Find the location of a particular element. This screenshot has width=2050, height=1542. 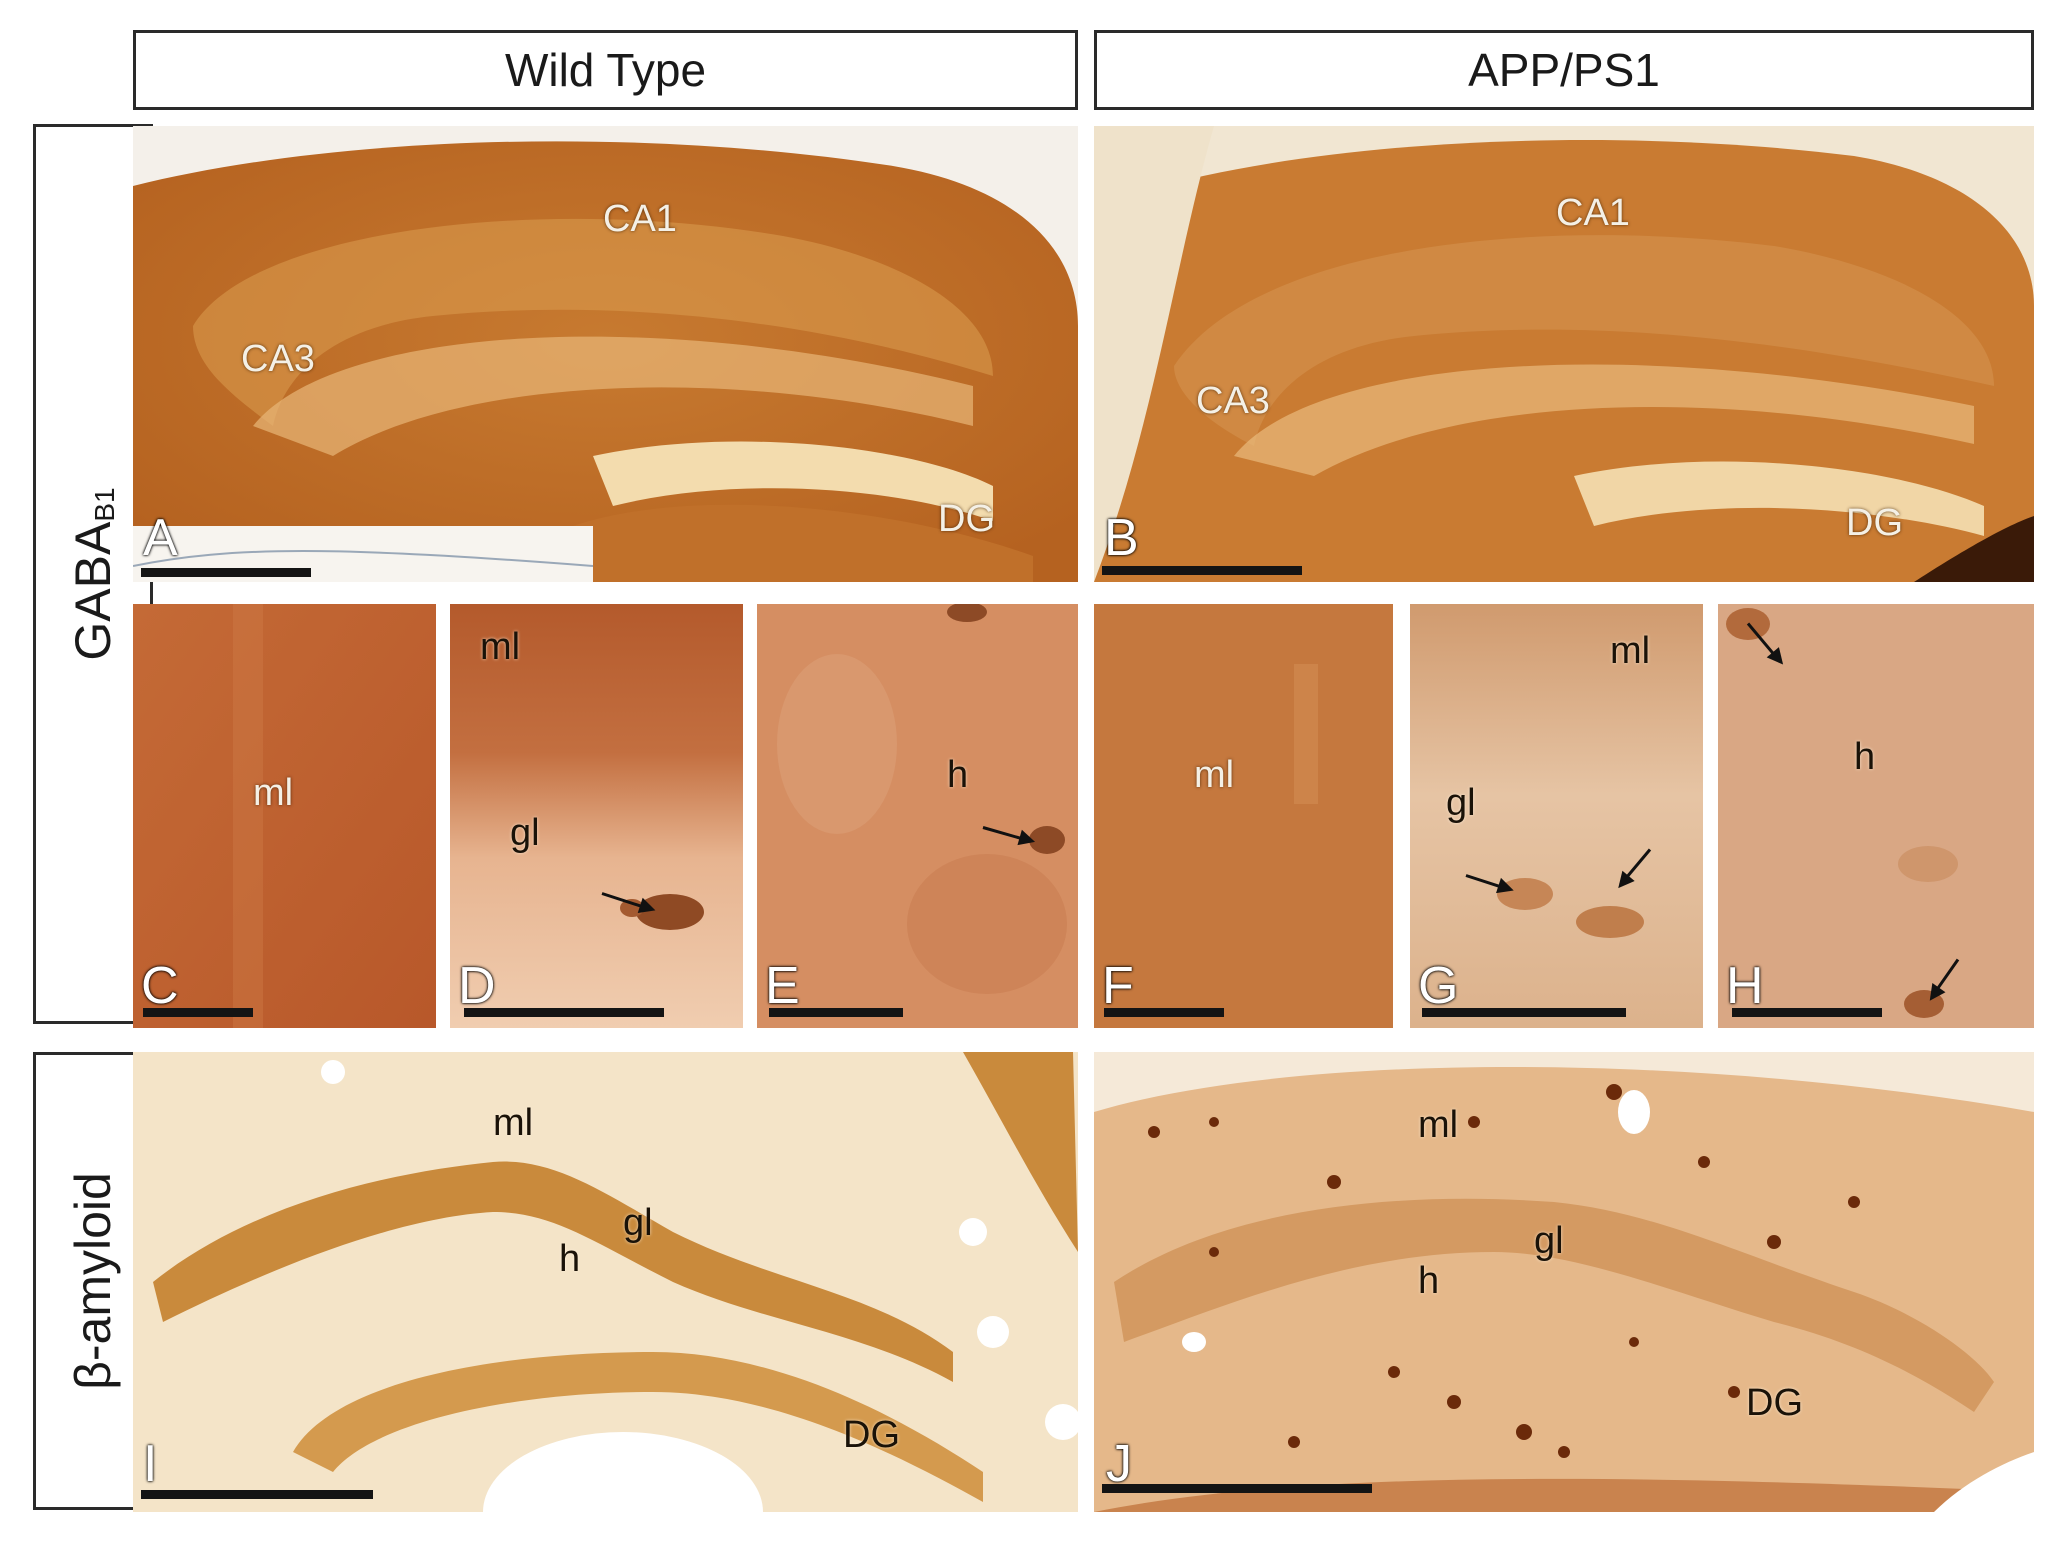

header-wild-type-label: Wild Type is located at coordinates (605, 70).